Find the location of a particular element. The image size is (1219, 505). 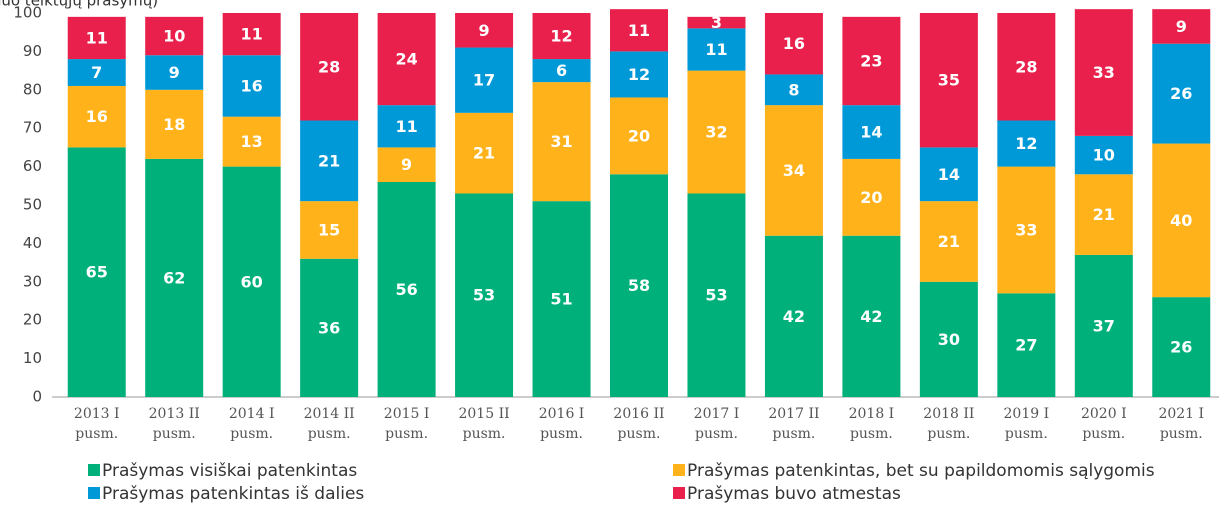

value-label: 18 is located at coordinates (174, 124).